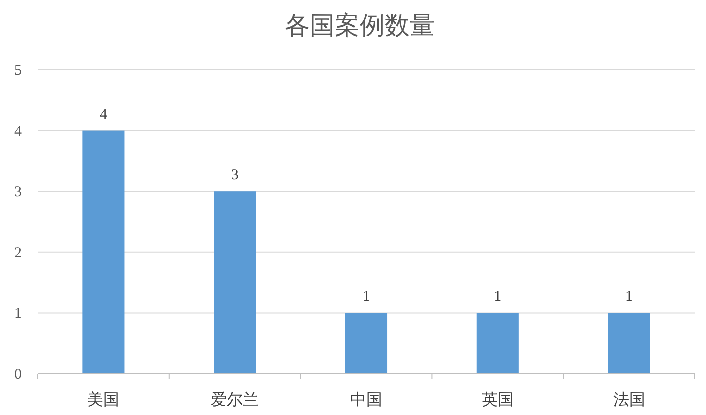 The image size is (706, 415). Describe the element at coordinates (18, 375) in the screenshot. I see `y-tick-label: 0` at that location.